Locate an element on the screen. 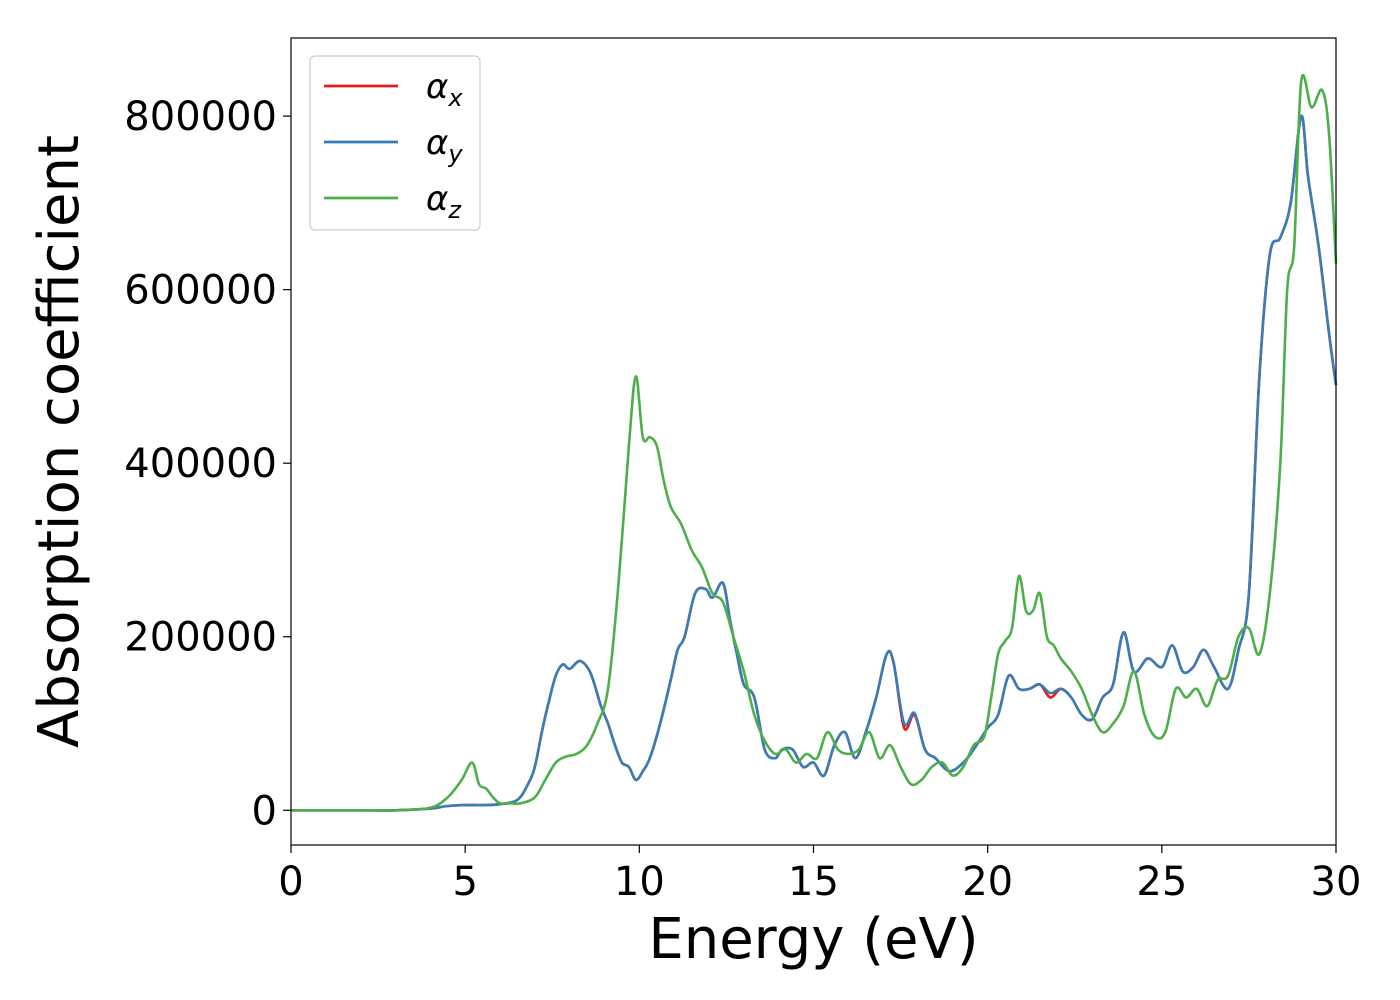 This screenshot has width=1400, height=1000. x-tick-label: 5 is located at coordinates (464, 882).